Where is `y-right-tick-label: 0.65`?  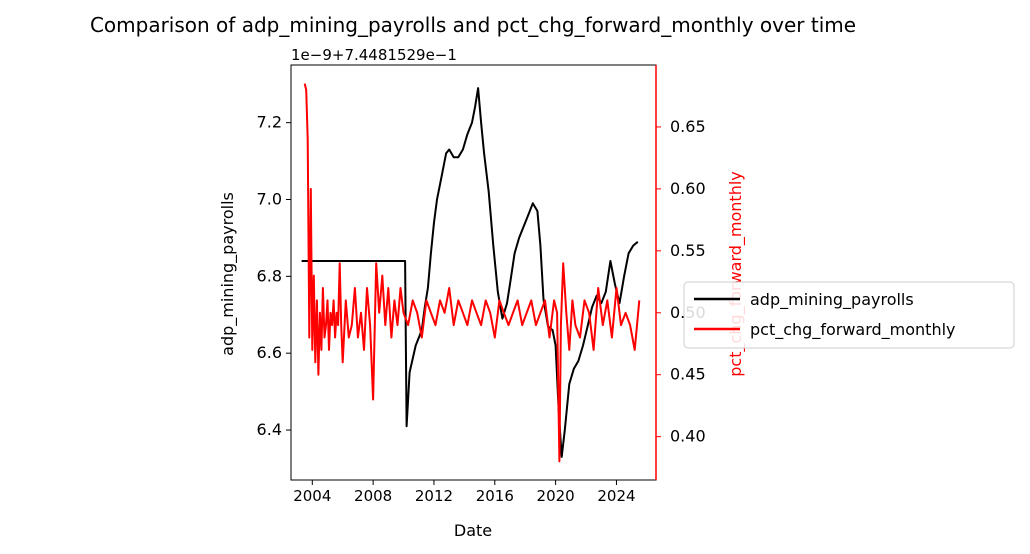 y-right-tick-label: 0.65 is located at coordinates (688, 126).